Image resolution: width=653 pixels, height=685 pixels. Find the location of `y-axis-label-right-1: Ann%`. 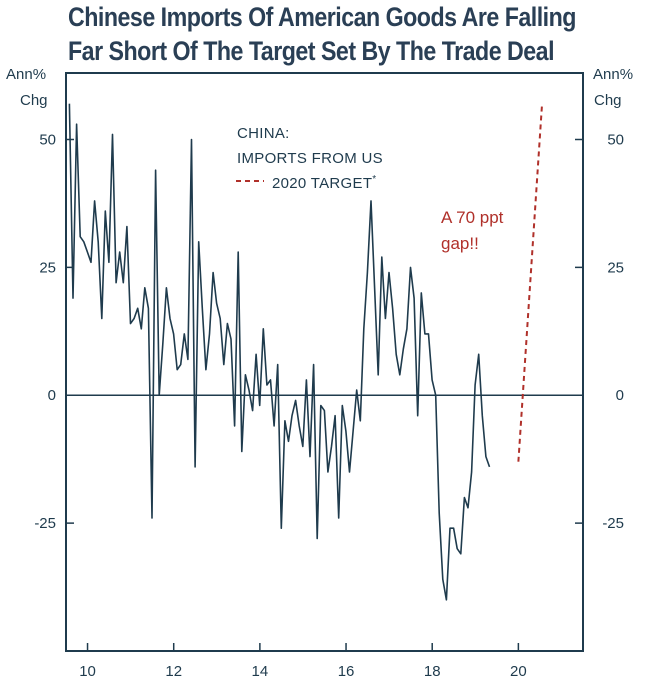

y-axis-label-right-1: Ann% is located at coordinates (613, 74).